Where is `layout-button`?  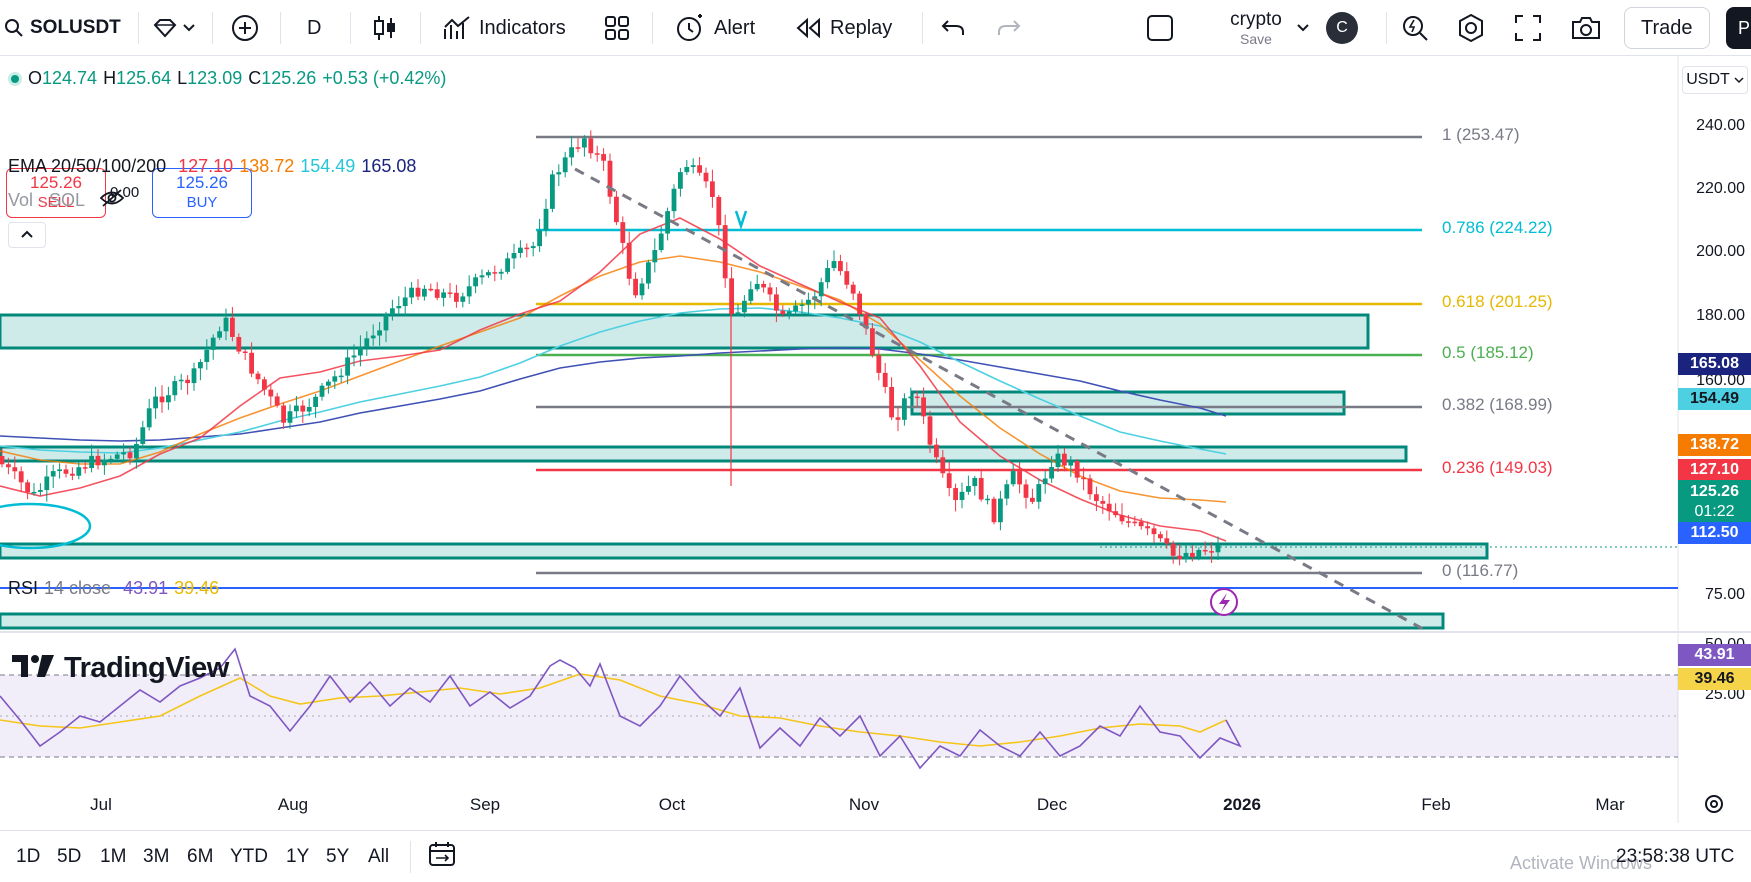
layout-button is located at coordinates (1160, 28).